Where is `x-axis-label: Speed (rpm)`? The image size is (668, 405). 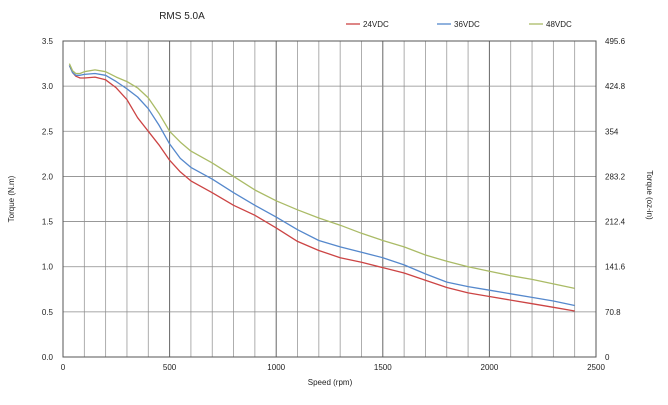
x-axis-label: Speed (rpm) is located at coordinates (330, 382).